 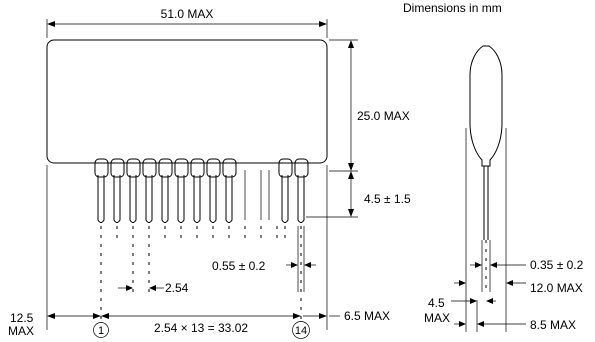 I want to click on lead-offset-dimension: 4.5 MAX, so click(x=460, y=310).